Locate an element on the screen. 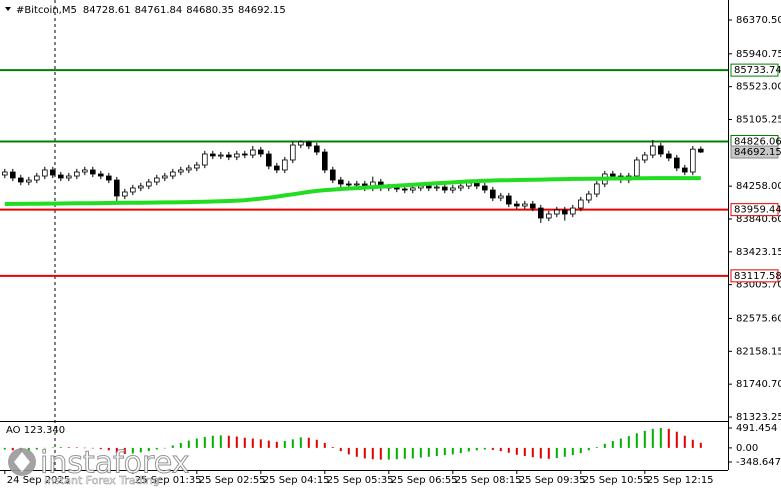 The image size is (781, 489). moving-average is located at coordinates (352, 191).